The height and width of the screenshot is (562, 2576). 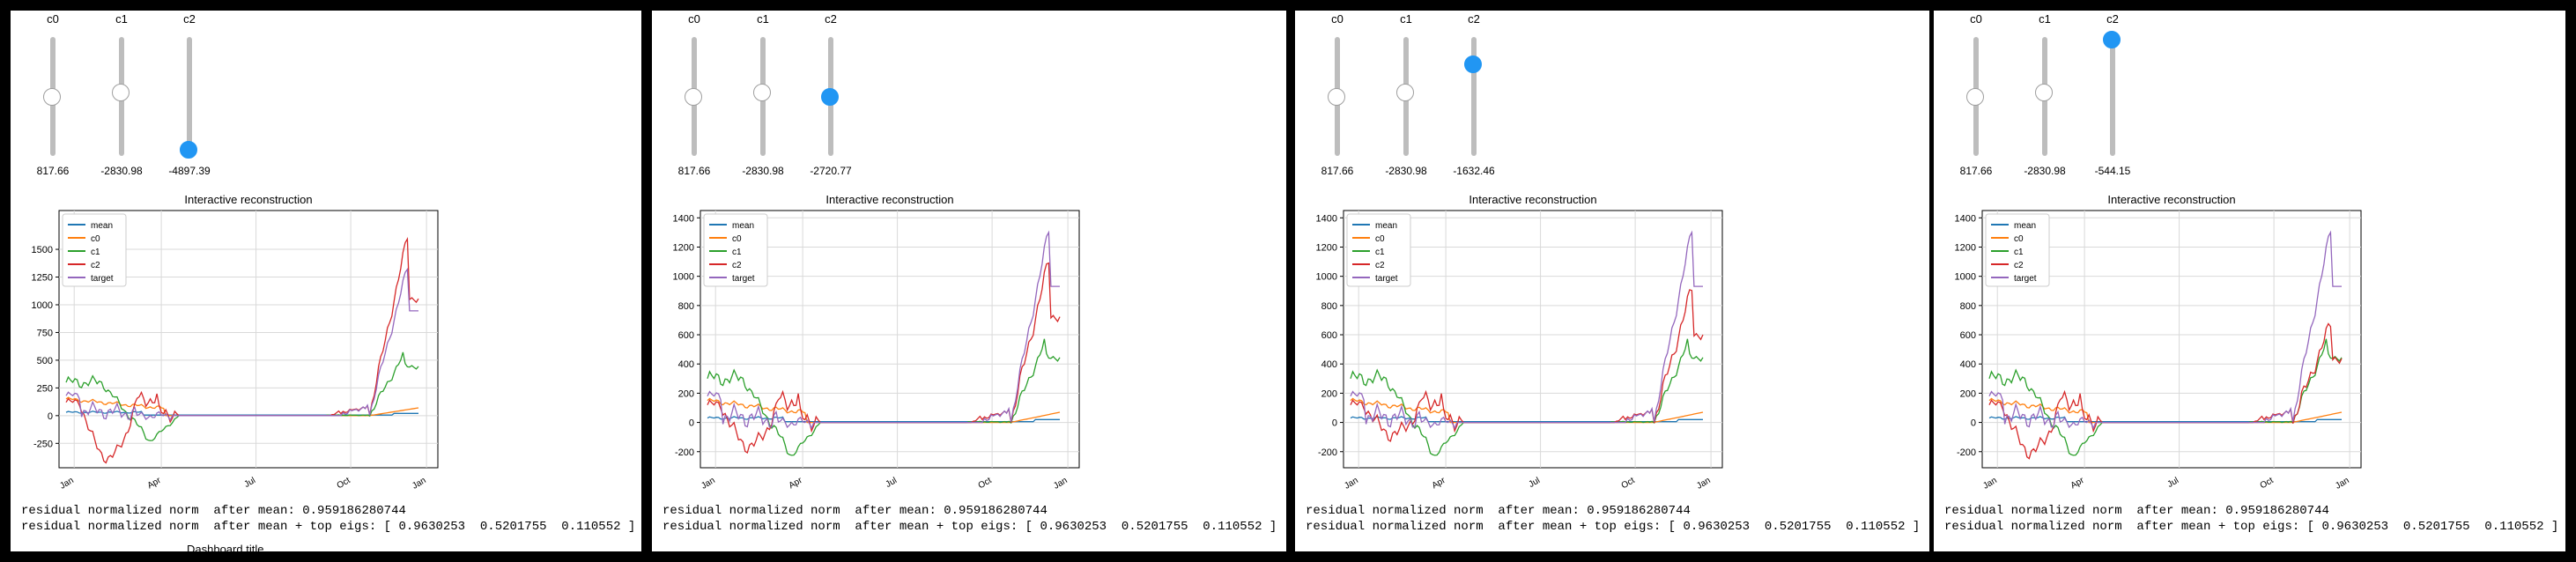 What do you see at coordinates (1973, 424) in the screenshot?
I see `y-tick-label: 0` at bounding box center [1973, 424].